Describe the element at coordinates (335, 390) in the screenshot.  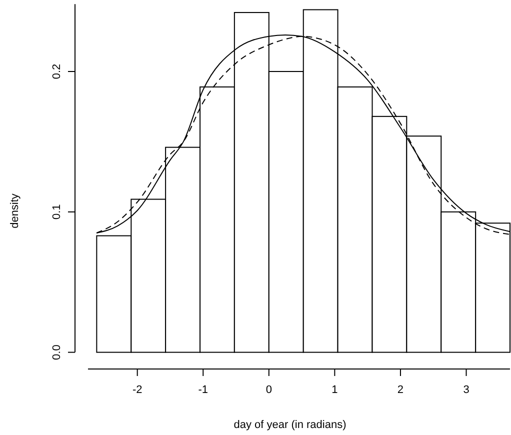
I see `x-tick-label: 1` at that location.